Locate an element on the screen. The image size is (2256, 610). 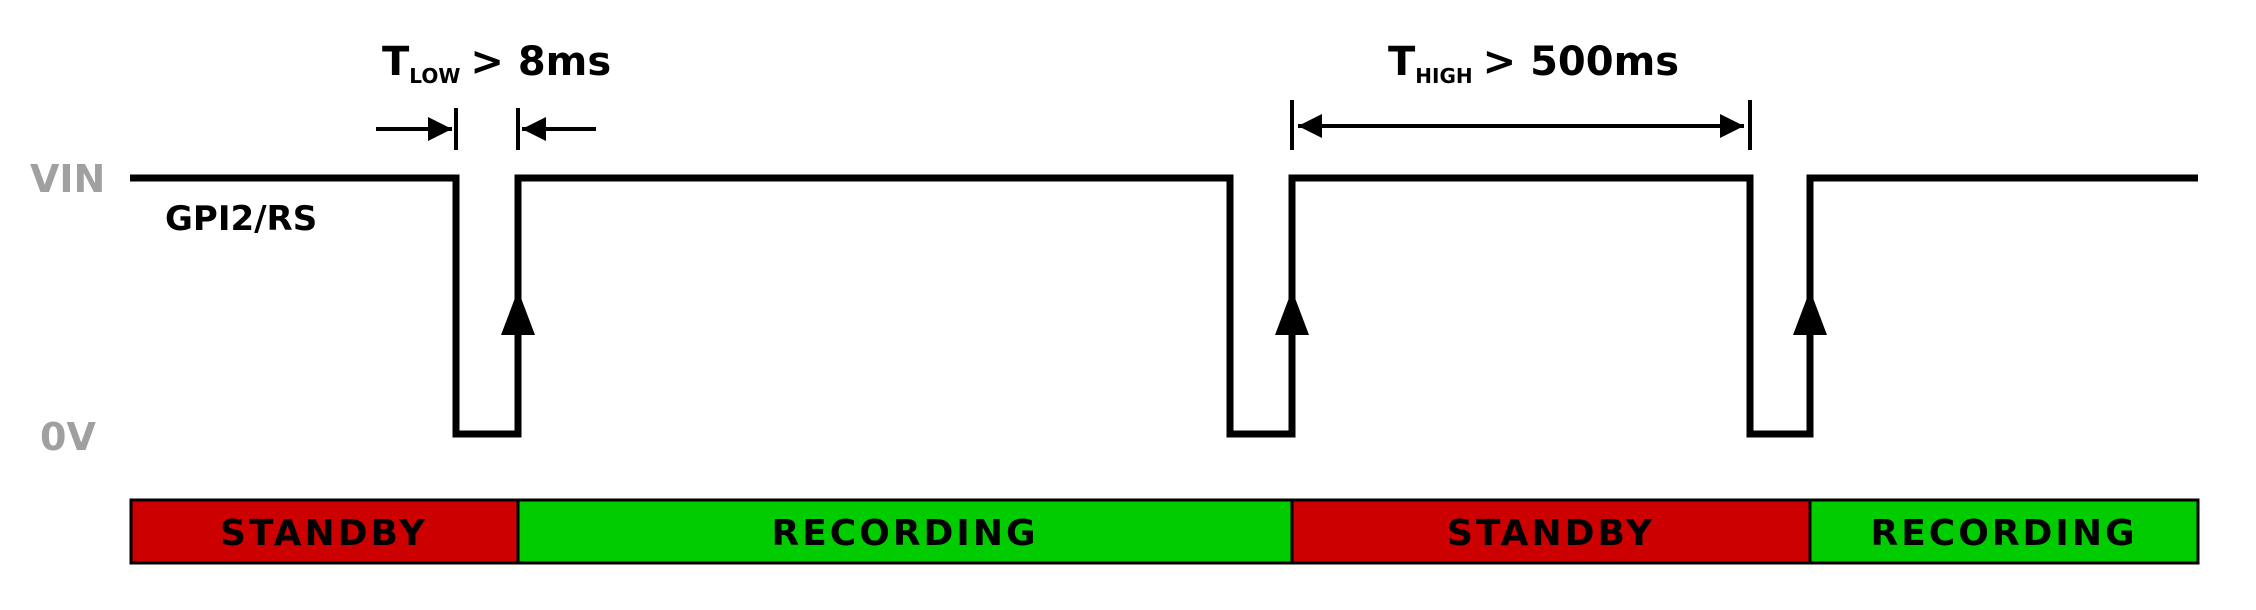
signal-label: GPI2/RS is located at coordinates (241, 219).